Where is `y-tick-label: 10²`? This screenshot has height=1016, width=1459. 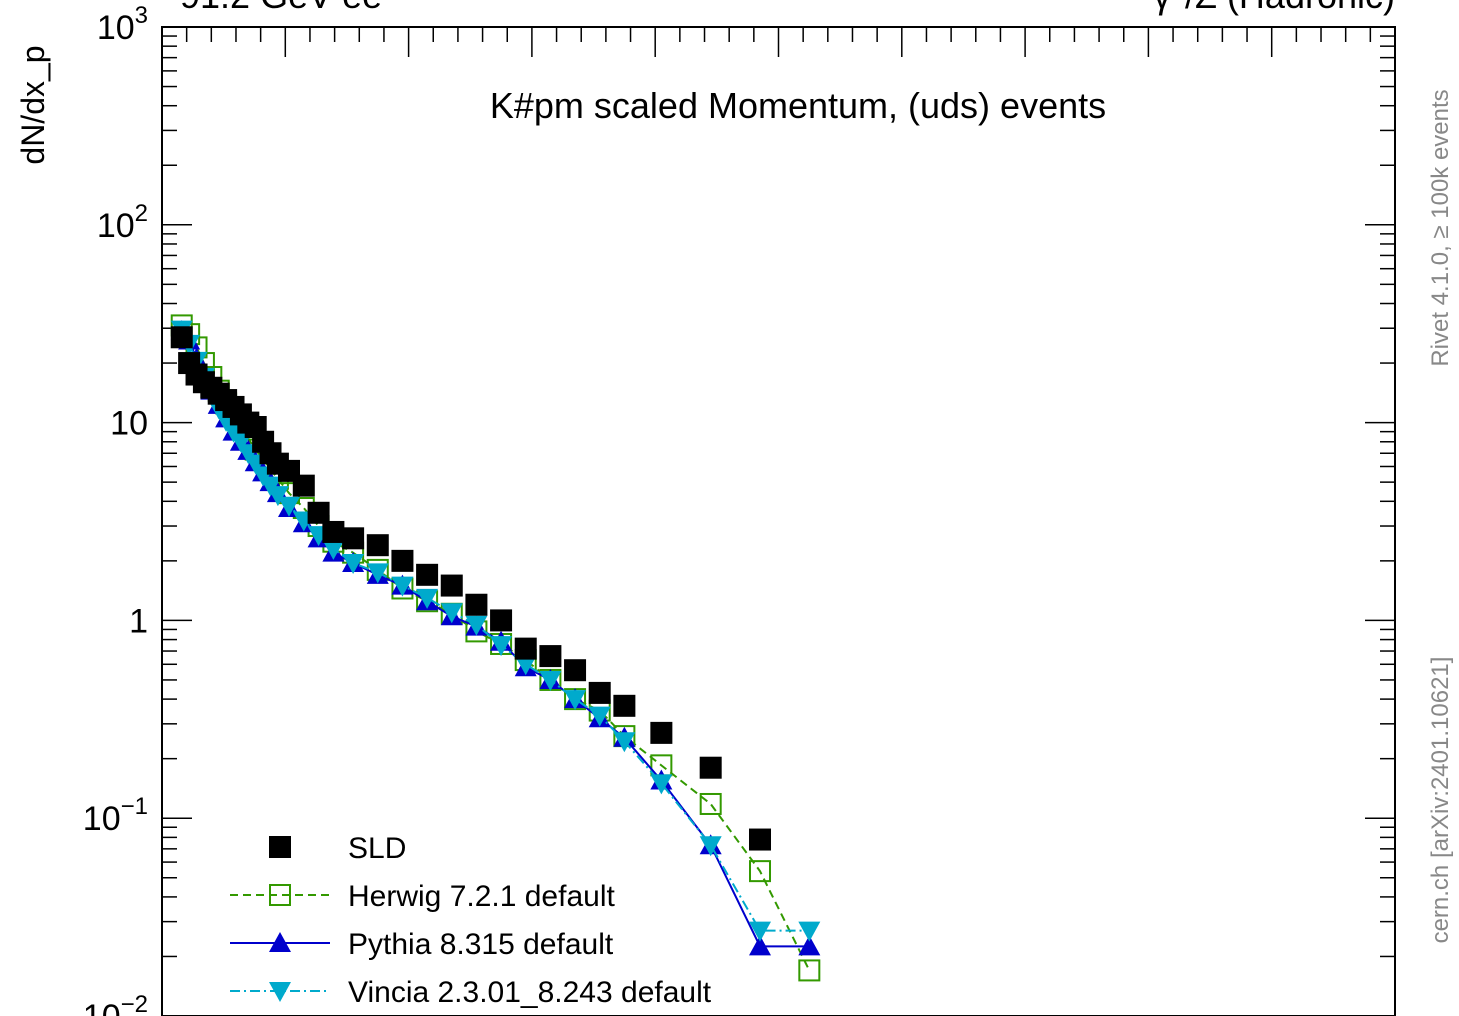 y-tick-label: 10² is located at coordinates (122, 222).